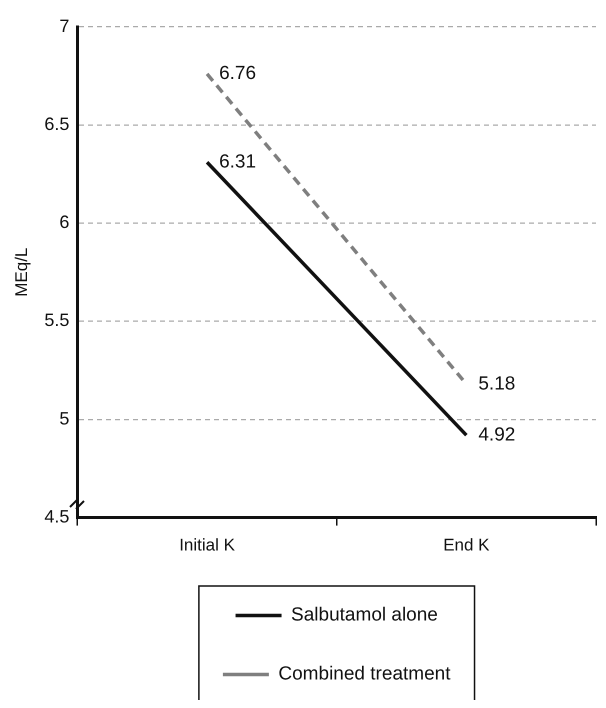  I want to click on data-label: 6.76, so click(237, 73).